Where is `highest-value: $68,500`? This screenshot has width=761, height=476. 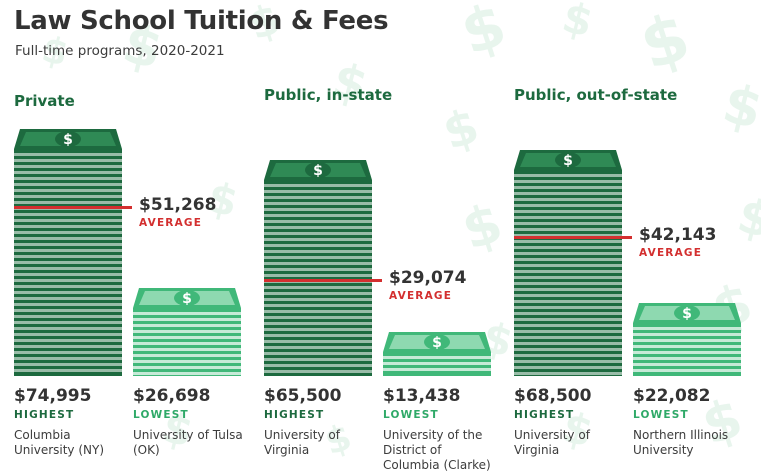 highest-value: $68,500 is located at coordinates (553, 396).